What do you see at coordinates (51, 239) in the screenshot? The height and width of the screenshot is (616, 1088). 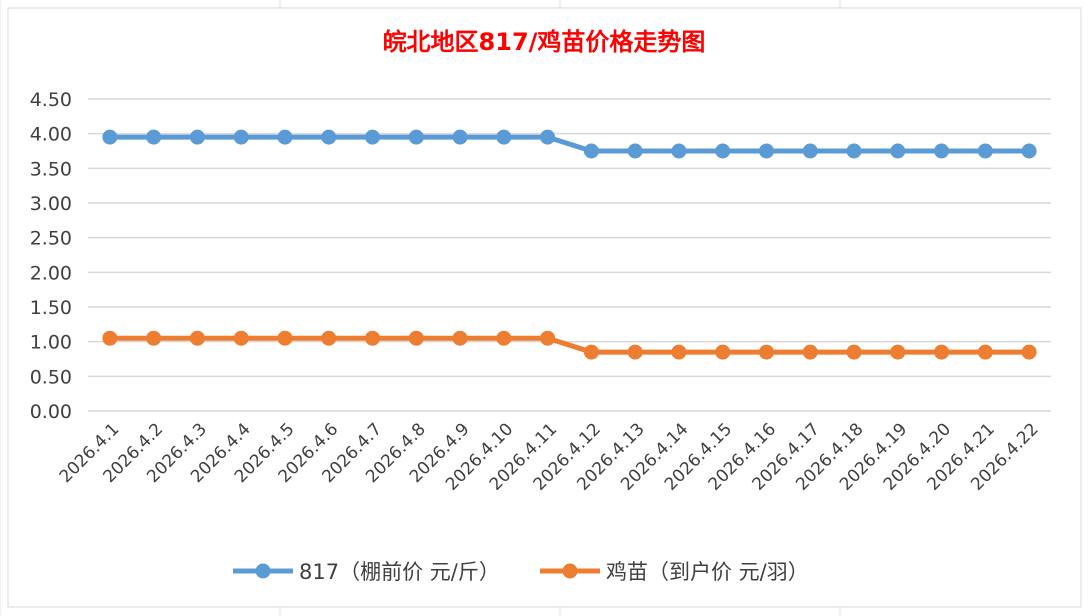 I see `y-tick-label: 2.50` at bounding box center [51, 239].